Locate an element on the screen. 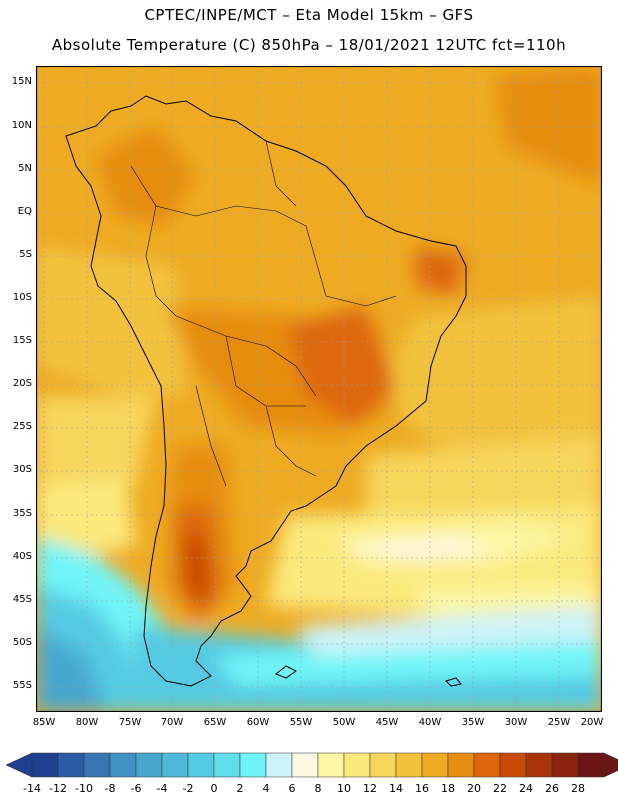 The height and width of the screenshot is (800, 618). lat-label: 35S is located at coordinates (22, 513).